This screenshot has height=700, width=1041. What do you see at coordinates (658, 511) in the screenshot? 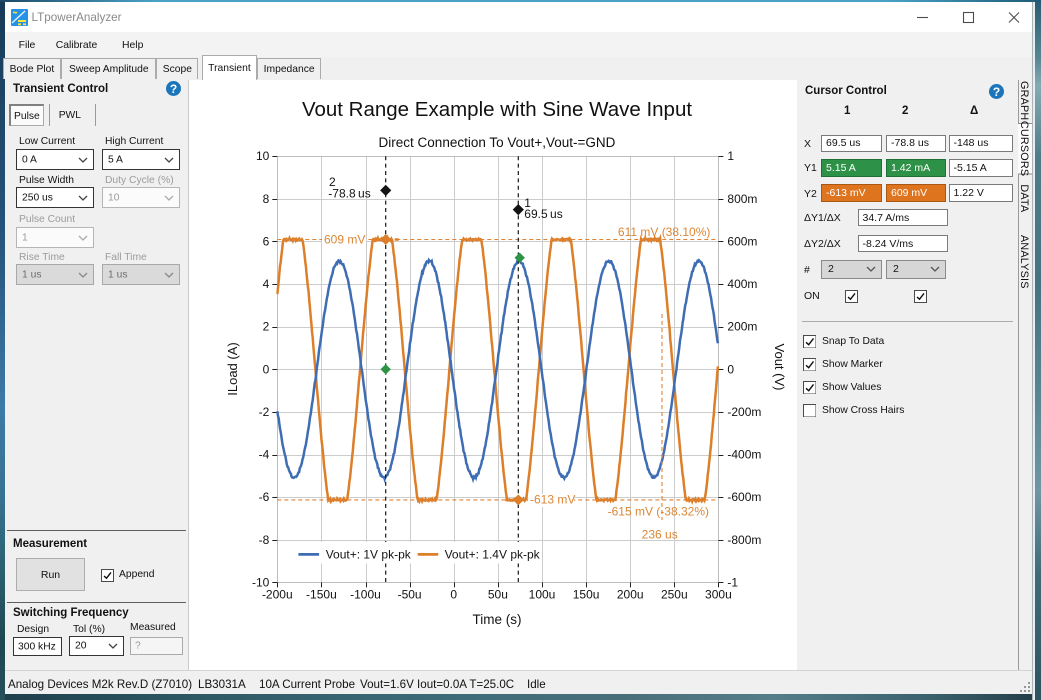
I see `svg-text: -615 mV (-38.32%)` at bounding box center [658, 511].